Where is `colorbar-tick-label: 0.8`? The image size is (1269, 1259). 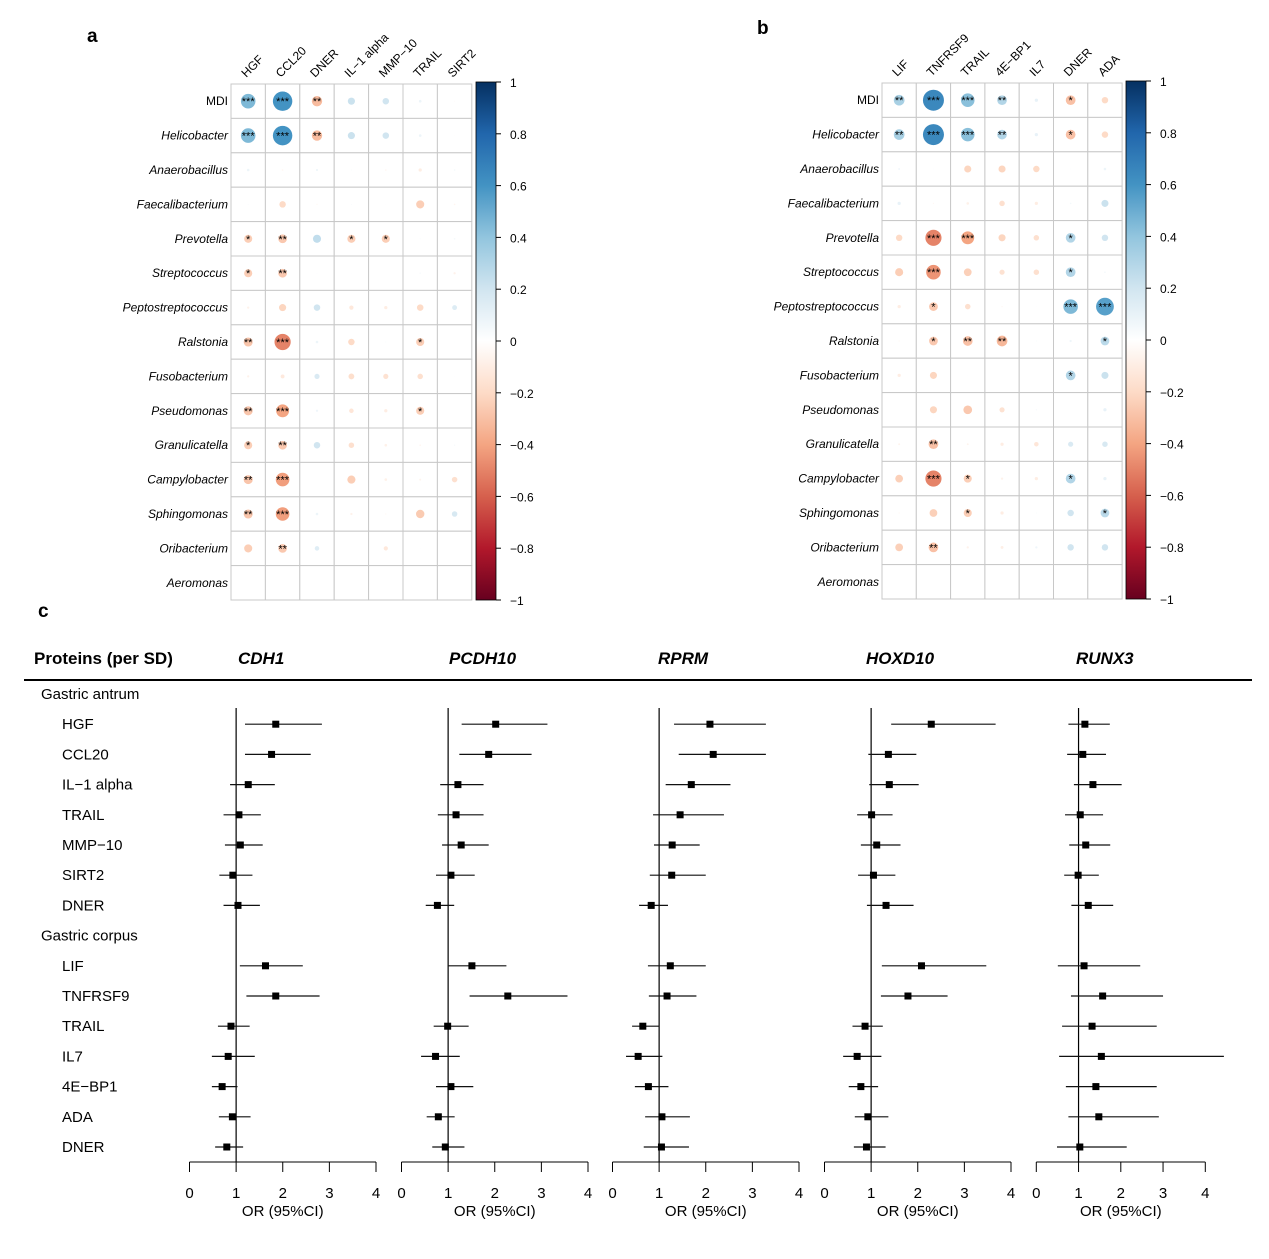
colorbar-tick-label: 0.8 is located at coordinates (518, 135).